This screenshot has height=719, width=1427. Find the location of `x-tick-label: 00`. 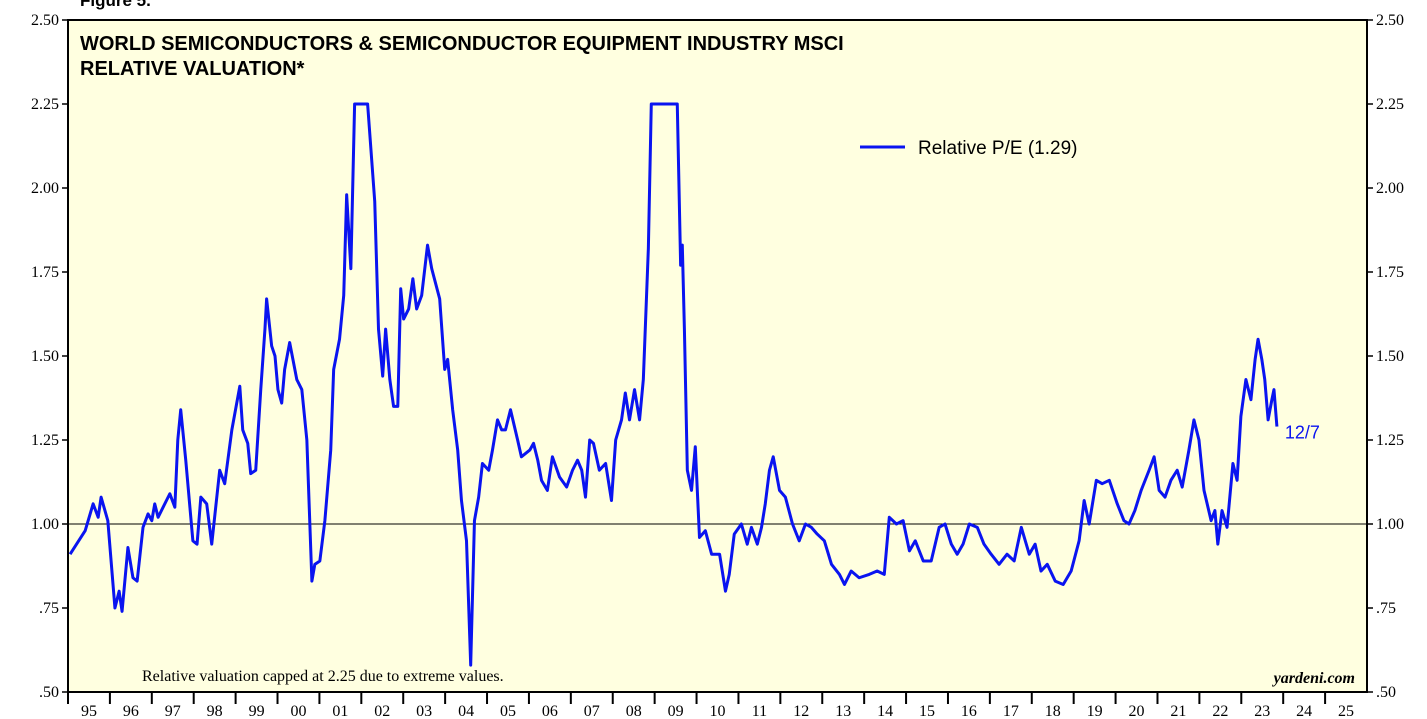

x-tick-label: 00 is located at coordinates (298, 711).